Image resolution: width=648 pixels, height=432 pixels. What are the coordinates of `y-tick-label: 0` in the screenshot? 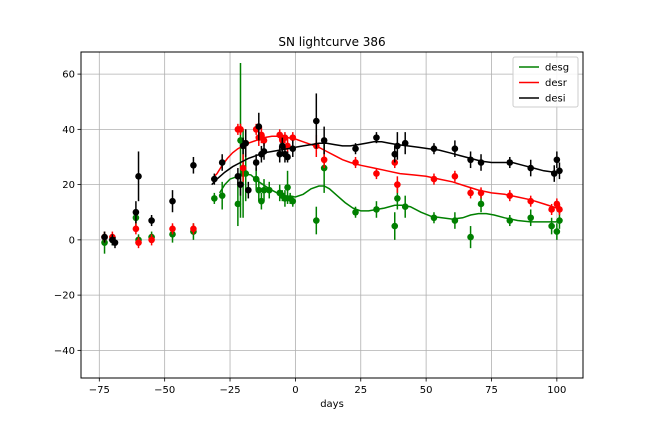 It's located at (72, 240).